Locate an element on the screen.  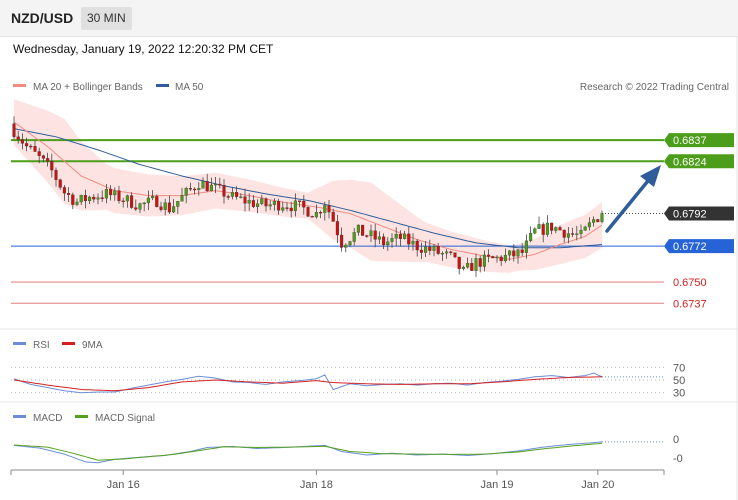
x-tick-label: Jan 18 is located at coordinates (316, 485).